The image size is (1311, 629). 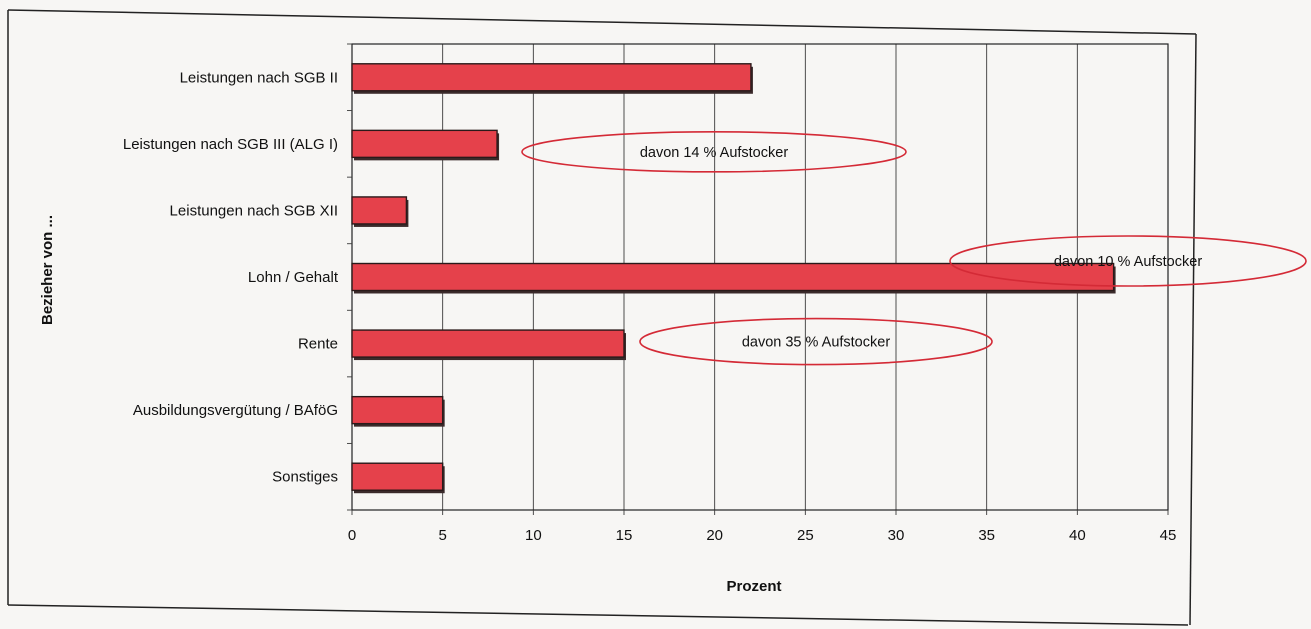 What do you see at coordinates (762, 535) in the screenshot?
I see `x-tick-labels: 0 5 10 15 20 25 30 35 40 45` at bounding box center [762, 535].